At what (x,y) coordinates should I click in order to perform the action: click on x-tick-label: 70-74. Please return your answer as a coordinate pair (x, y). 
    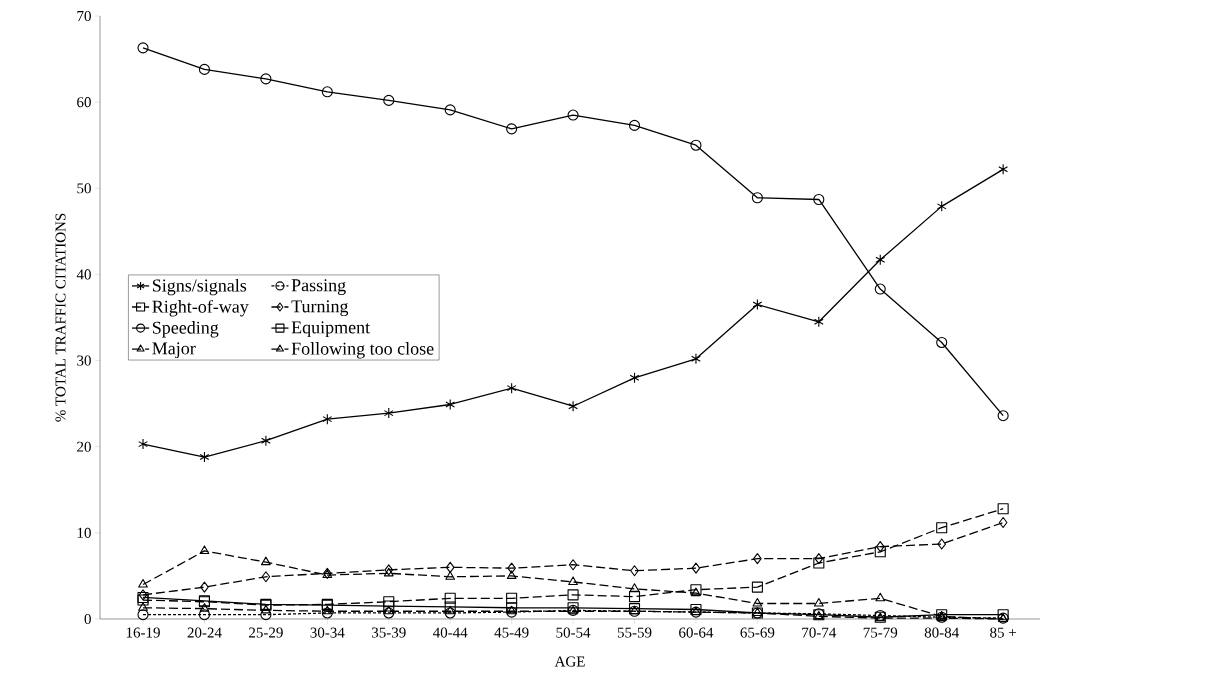
    Looking at the image, I should click on (819, 632).